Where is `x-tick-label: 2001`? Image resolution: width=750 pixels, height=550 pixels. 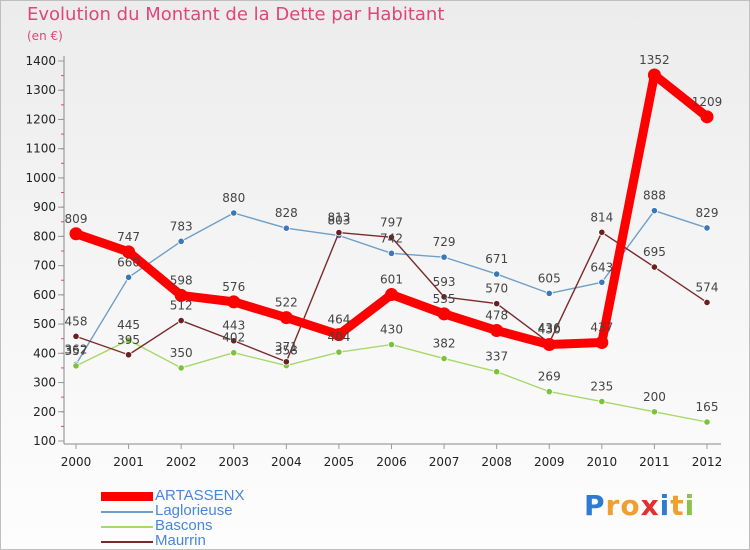
x-tick-label: 2001 is located at coordinates (128, 462).